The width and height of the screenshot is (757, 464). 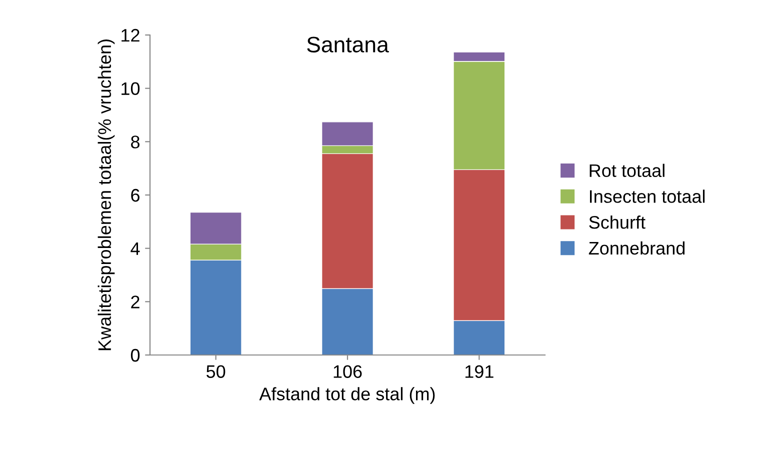 I want to click on x-tick-label: 106, so click(x=348, y=371).